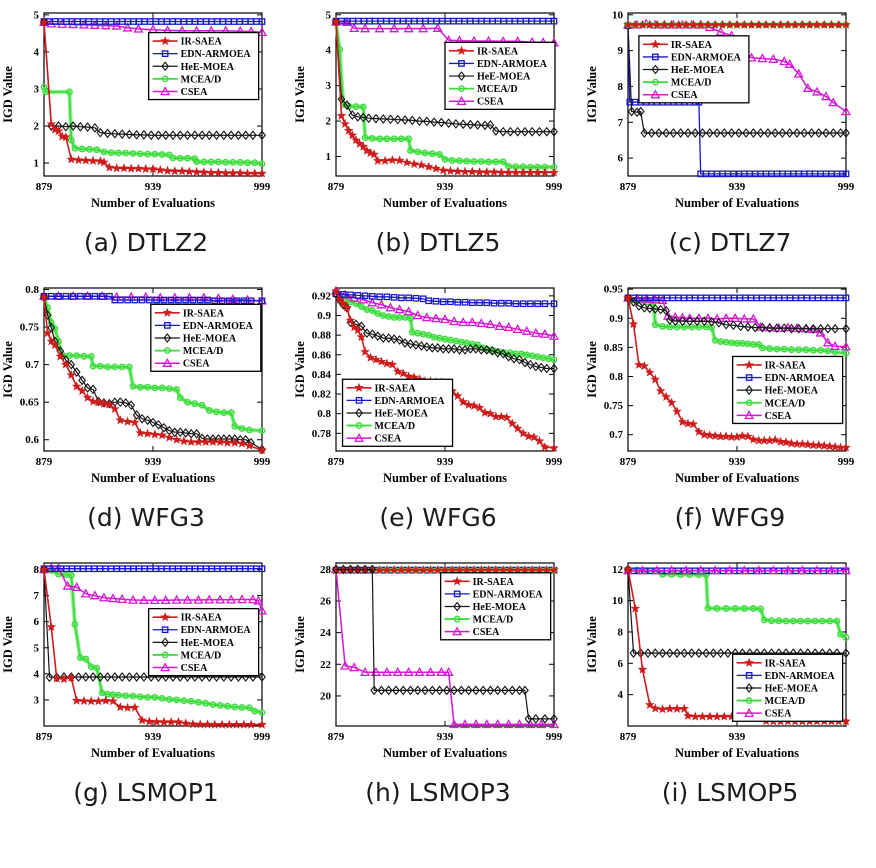  I want to click on svg-text: 1, so click(329, 157).